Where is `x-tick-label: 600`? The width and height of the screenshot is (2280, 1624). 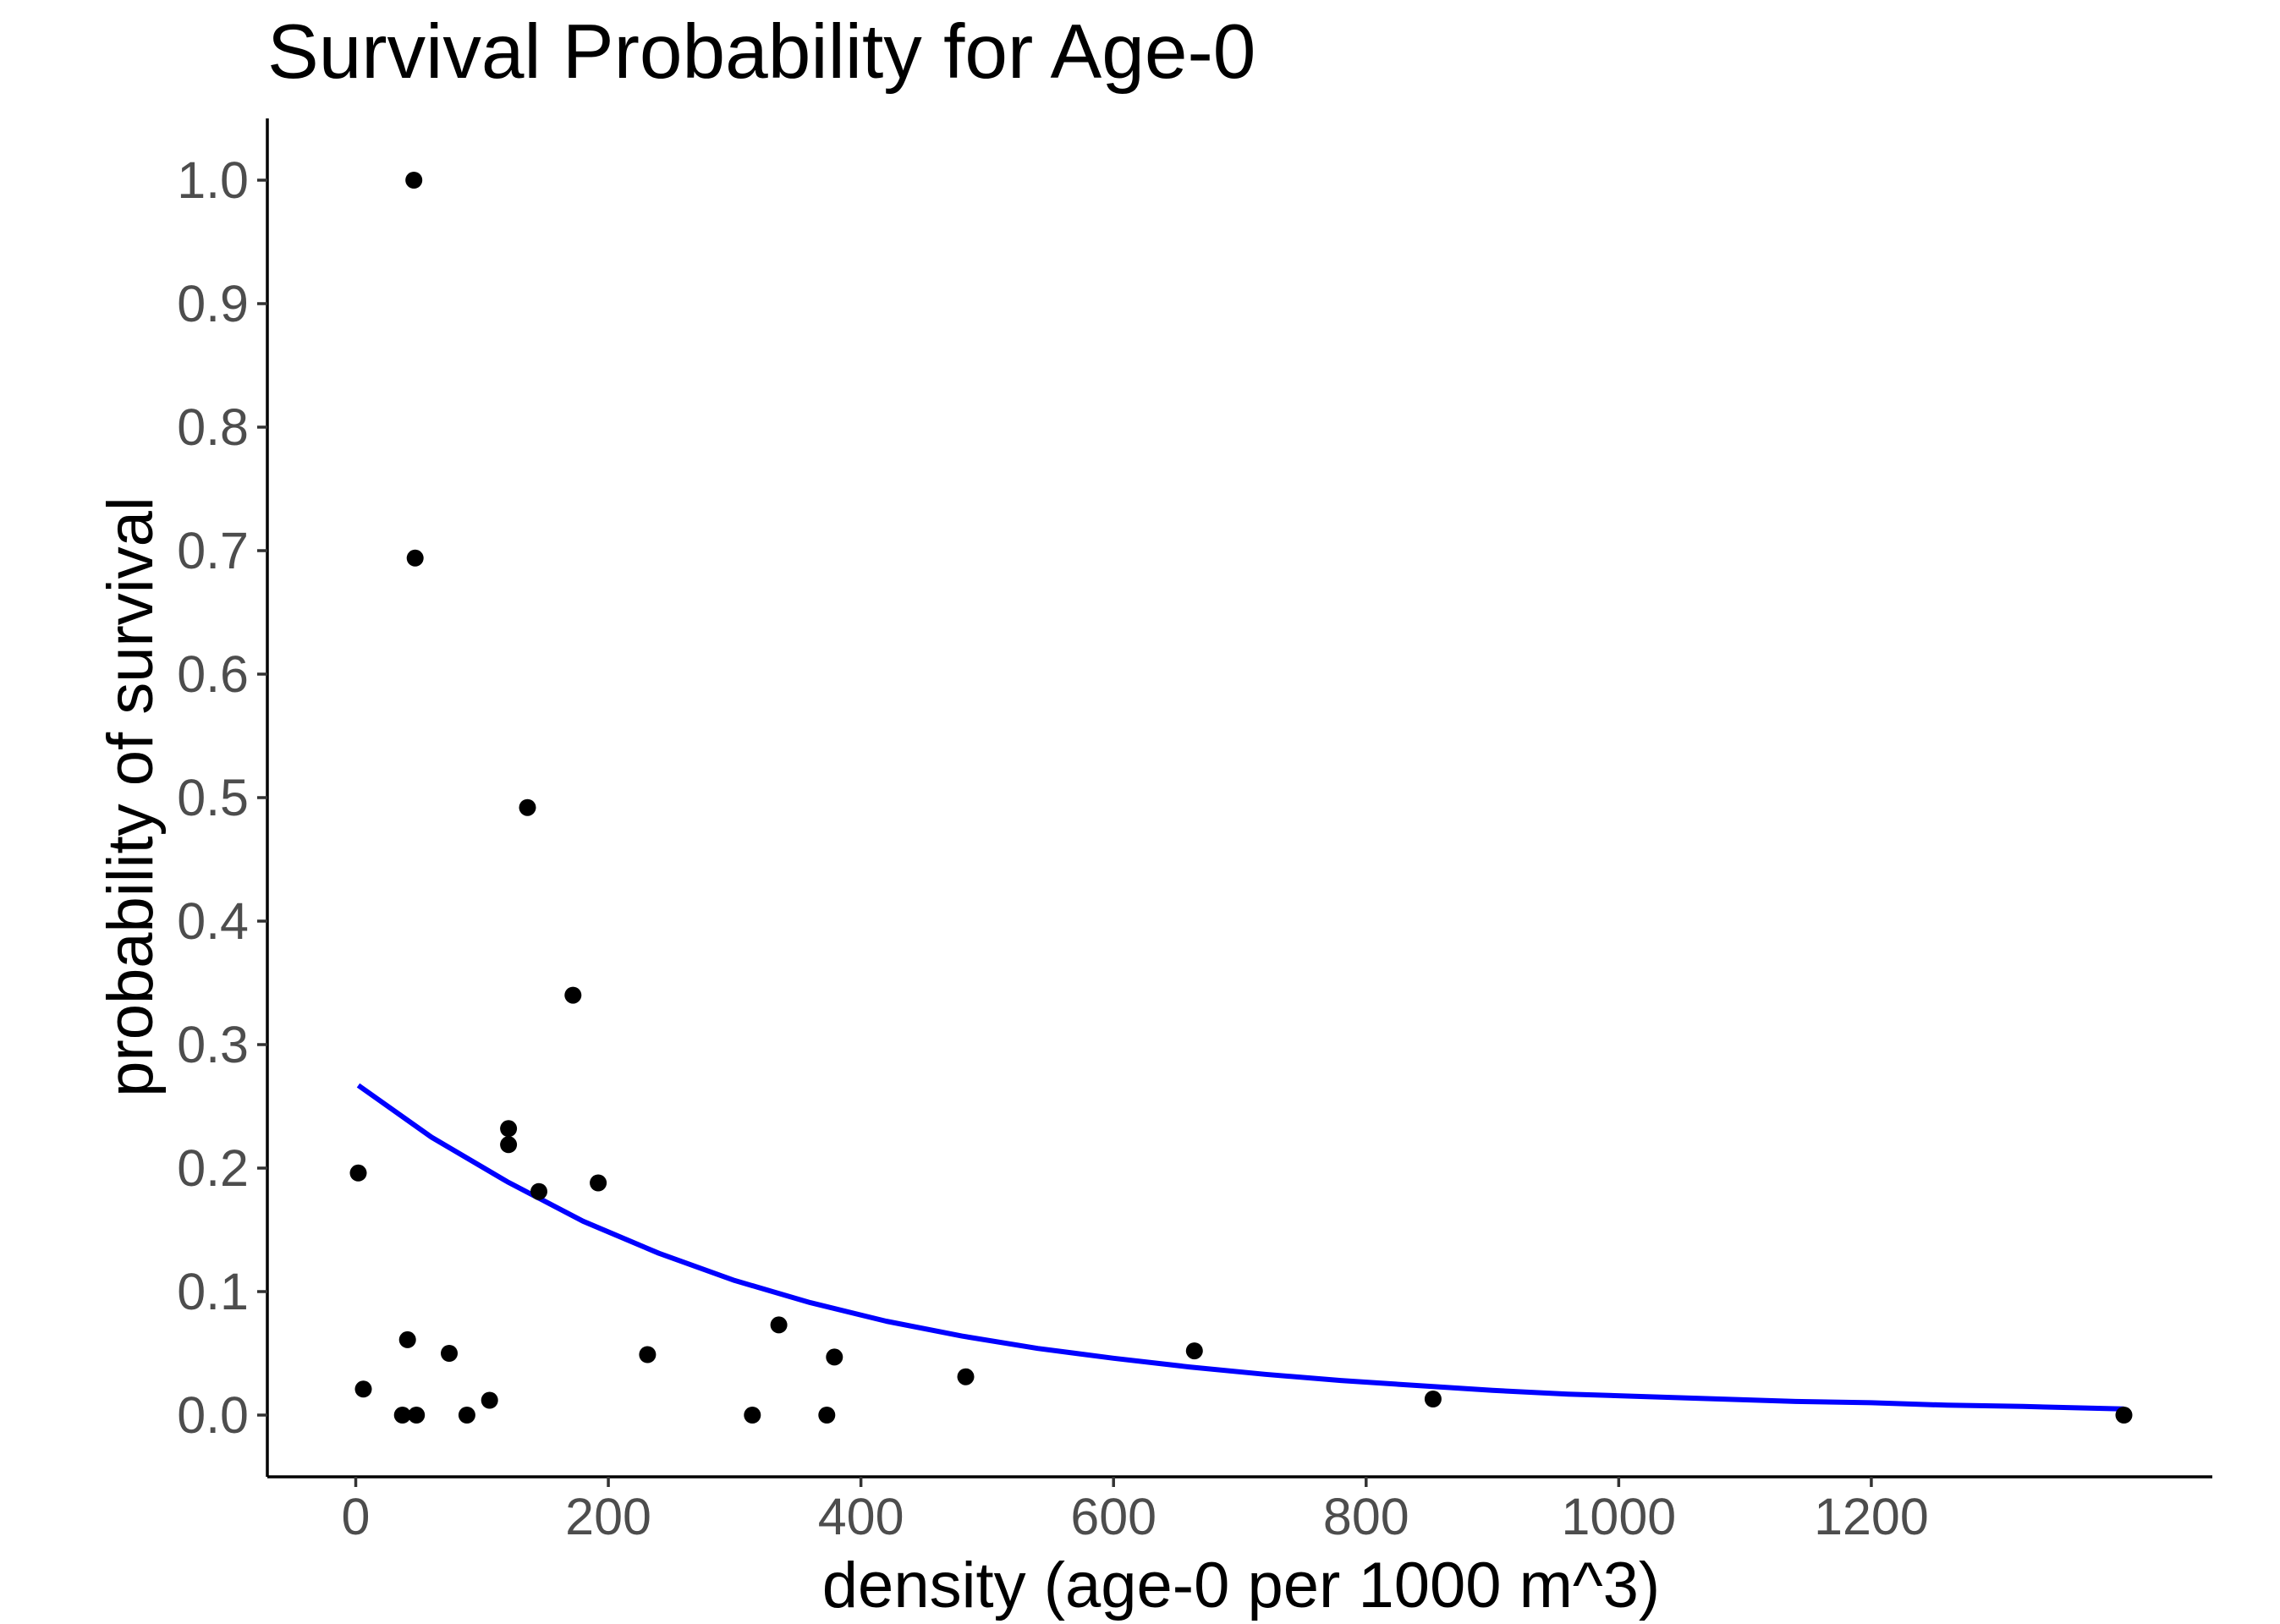 x-tick-label: 600 is located at coordinates (1113, 1516).